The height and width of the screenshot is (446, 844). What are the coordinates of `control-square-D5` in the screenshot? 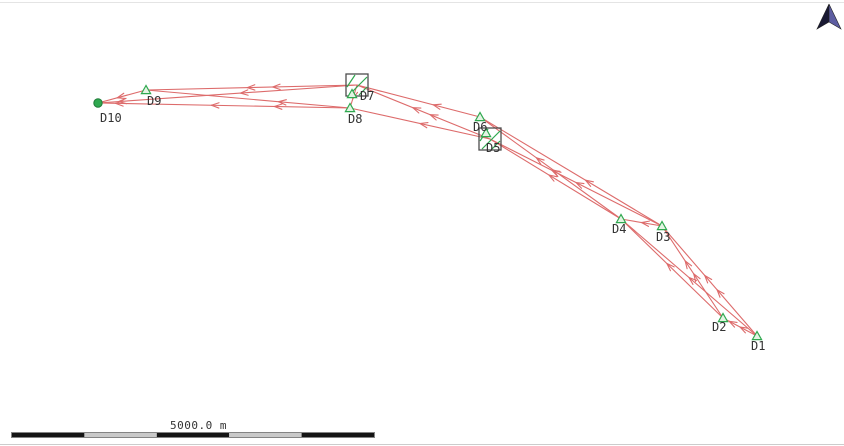 It's located at (490, 139).